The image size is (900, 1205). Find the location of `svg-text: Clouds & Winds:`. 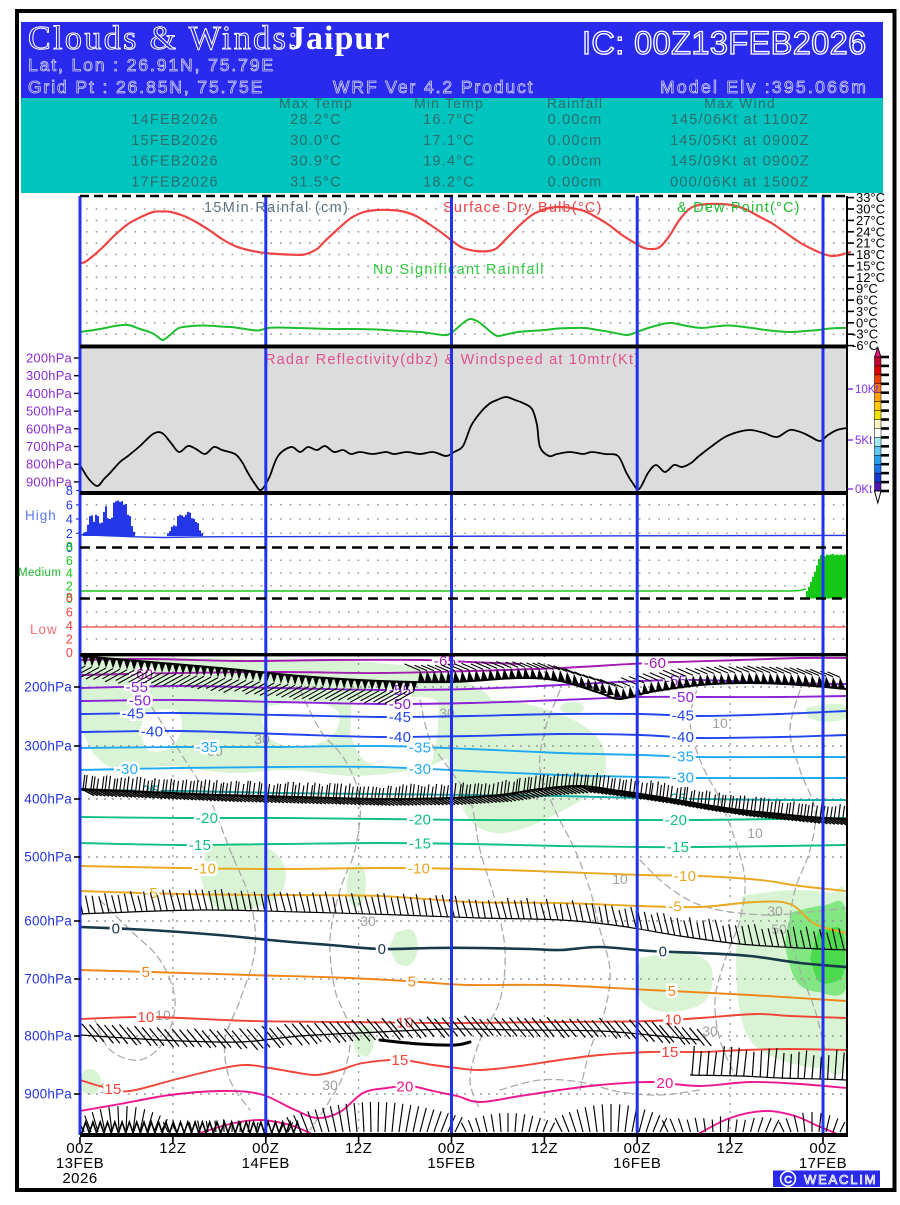

svg-text: Clouds & Winds: is located at coordinates (164, 38).